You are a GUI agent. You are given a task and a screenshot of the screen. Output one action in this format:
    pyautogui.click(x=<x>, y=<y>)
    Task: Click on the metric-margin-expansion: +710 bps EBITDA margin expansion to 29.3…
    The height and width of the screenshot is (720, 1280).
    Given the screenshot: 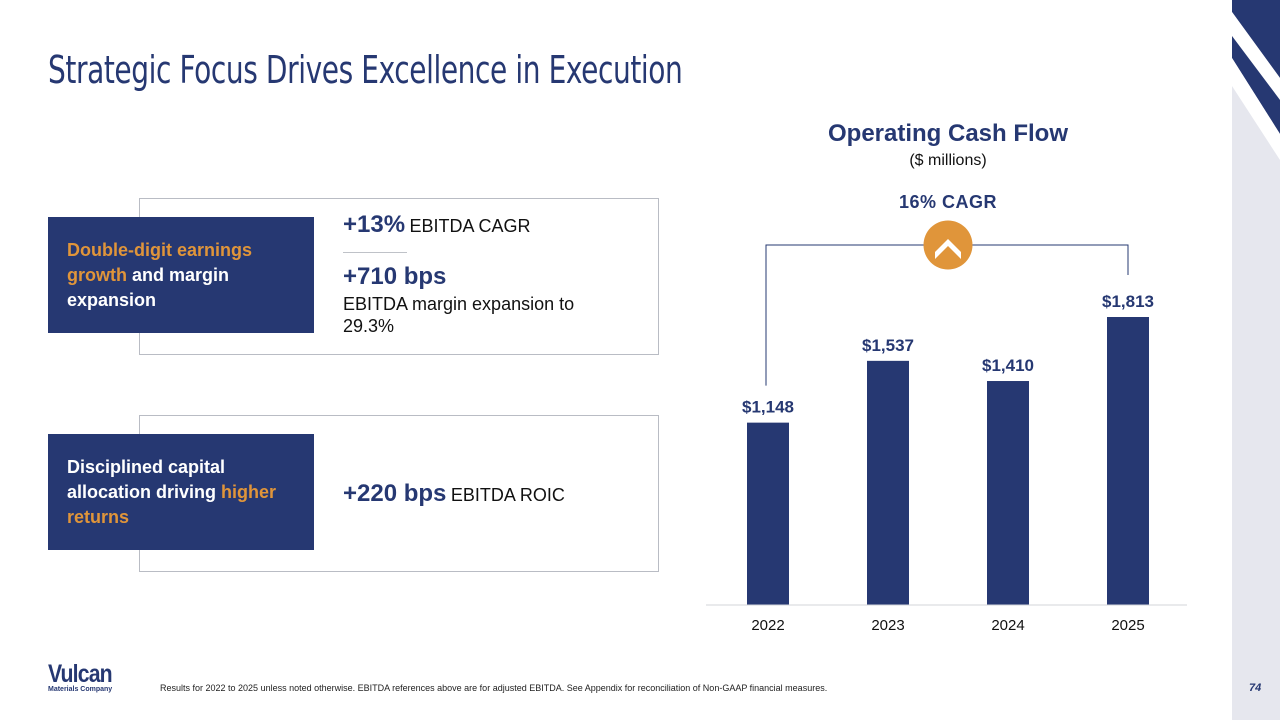 What is the action you would take?
    pyautogui.click(x=478, y=300)
    